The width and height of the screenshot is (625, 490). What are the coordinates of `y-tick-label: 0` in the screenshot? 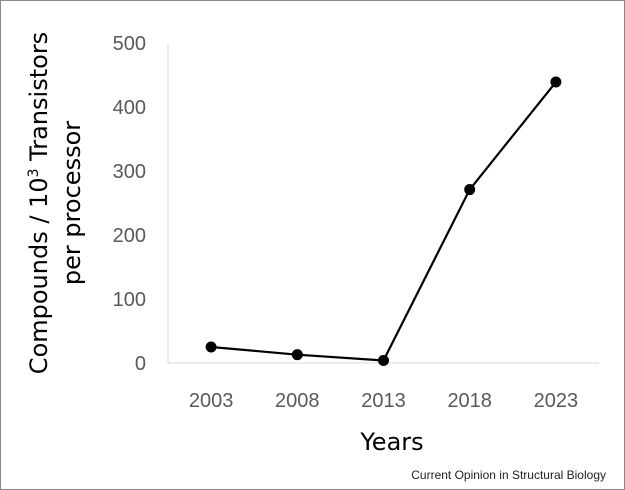 It's located at (140, 364).